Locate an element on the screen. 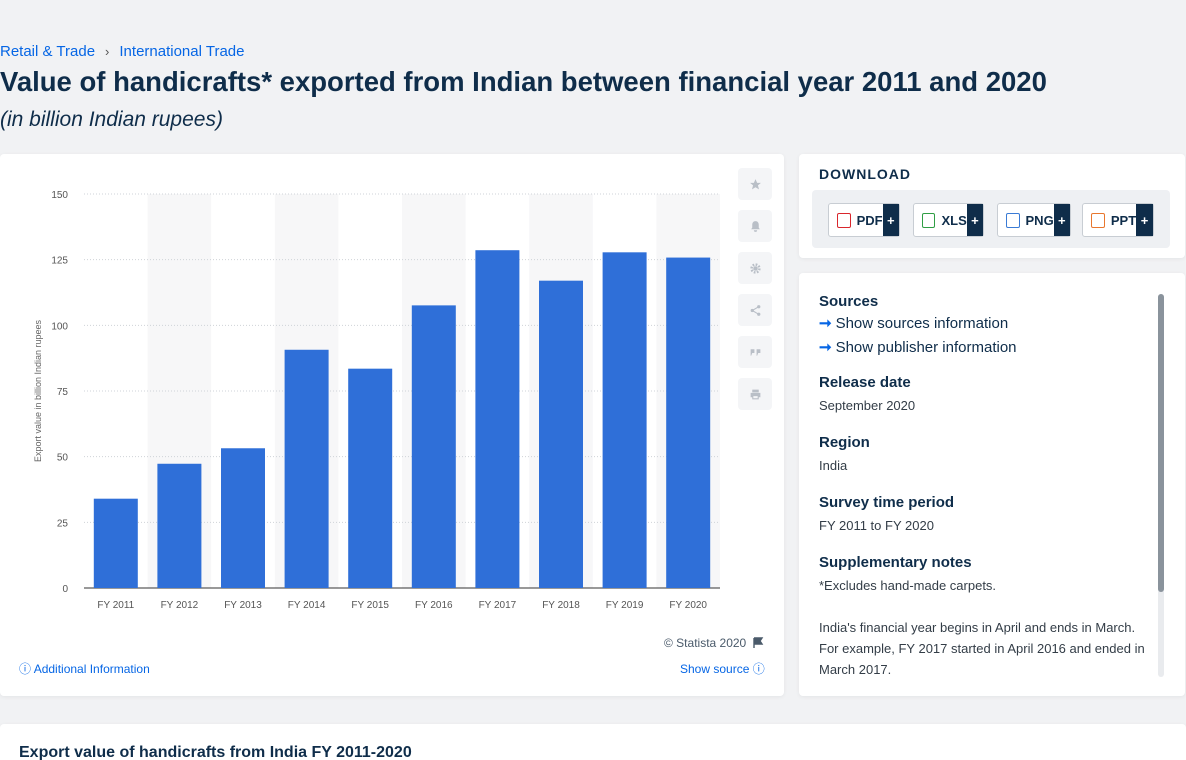 This screenshot has height=760, width=1186. breadcrumb-international-trade: International Trade is located at coordinates (182, 51).